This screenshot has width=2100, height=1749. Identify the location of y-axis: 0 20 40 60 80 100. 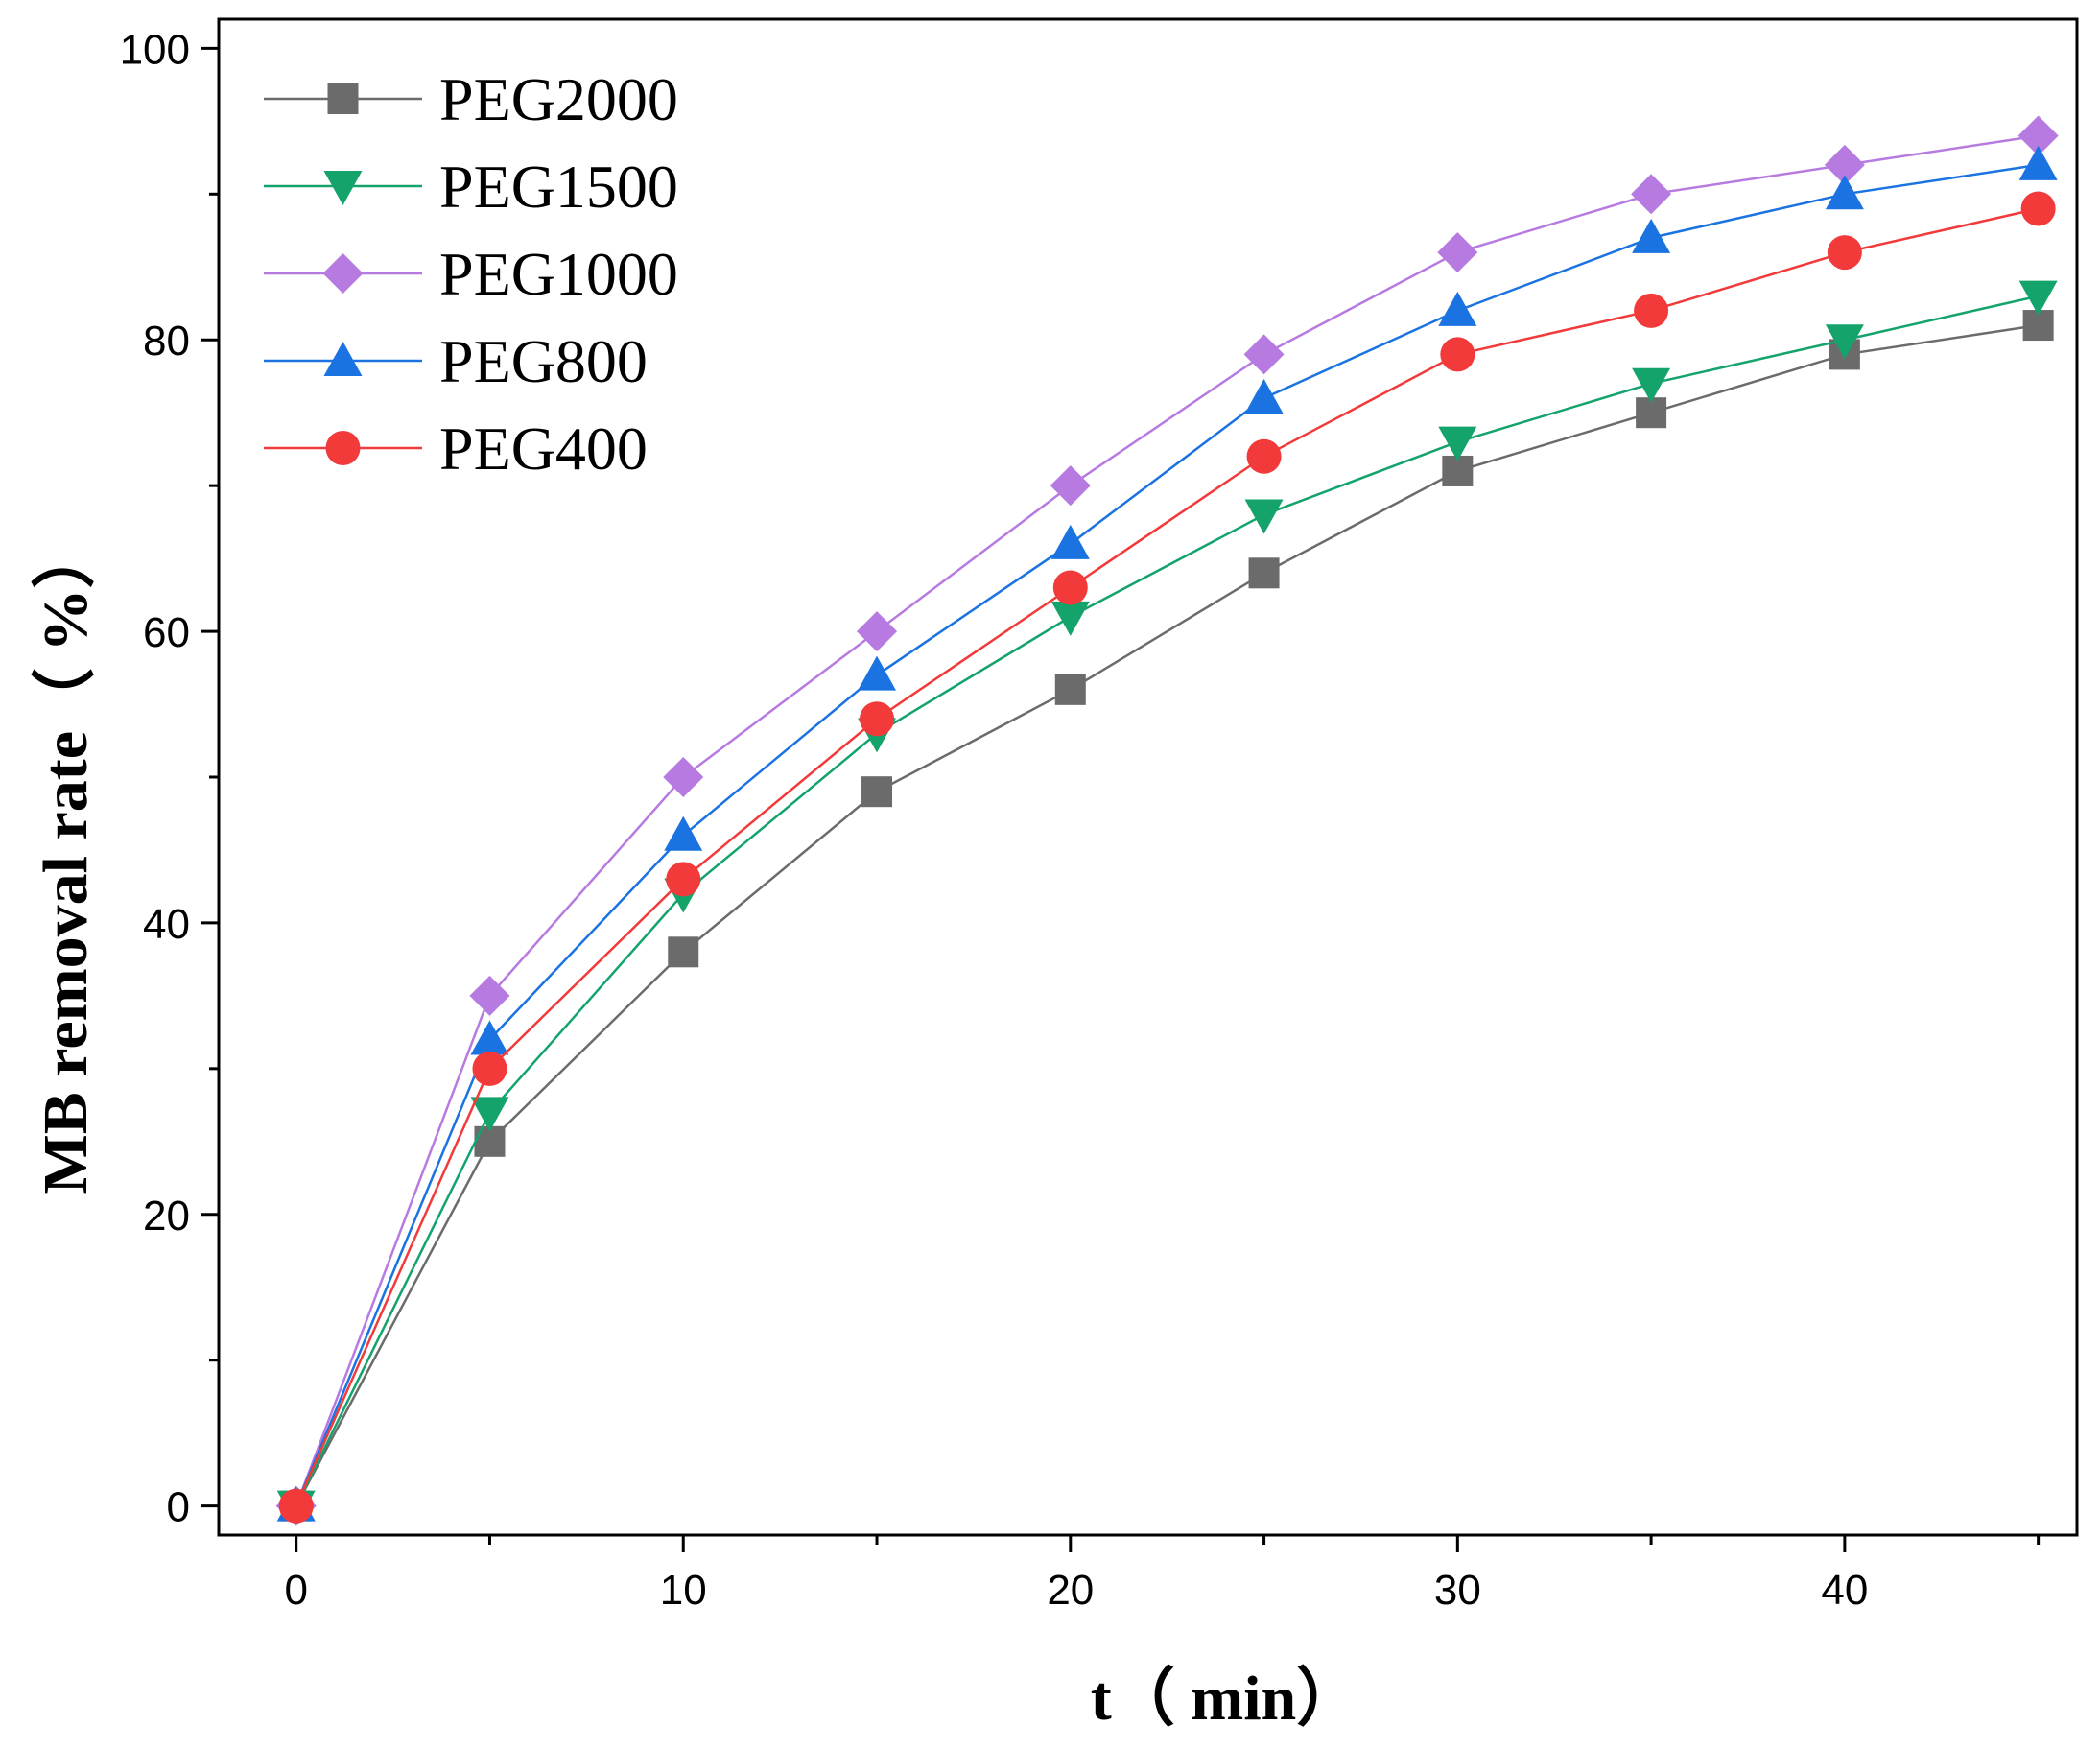
(169, 779).